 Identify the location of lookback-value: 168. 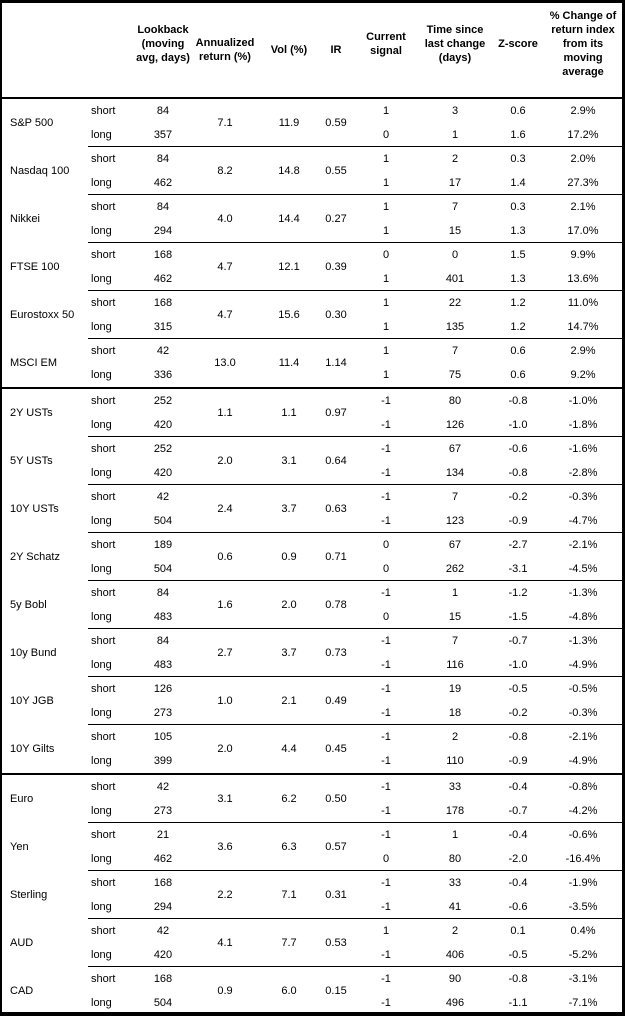
(163, 883).